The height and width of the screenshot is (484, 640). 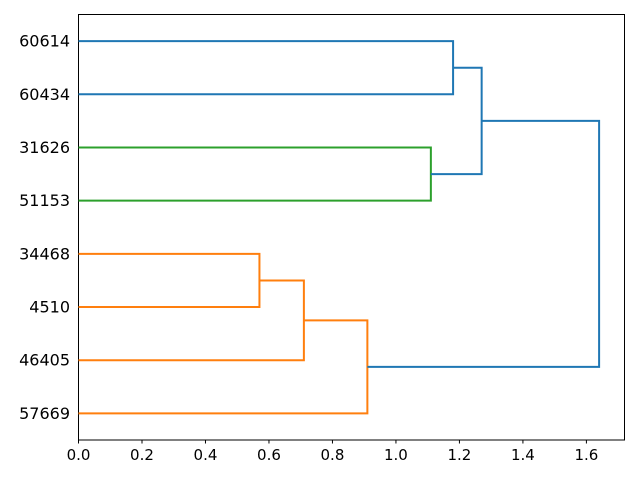 I want to click on x-tick-label: 0.4, so click(x=206, y=455).